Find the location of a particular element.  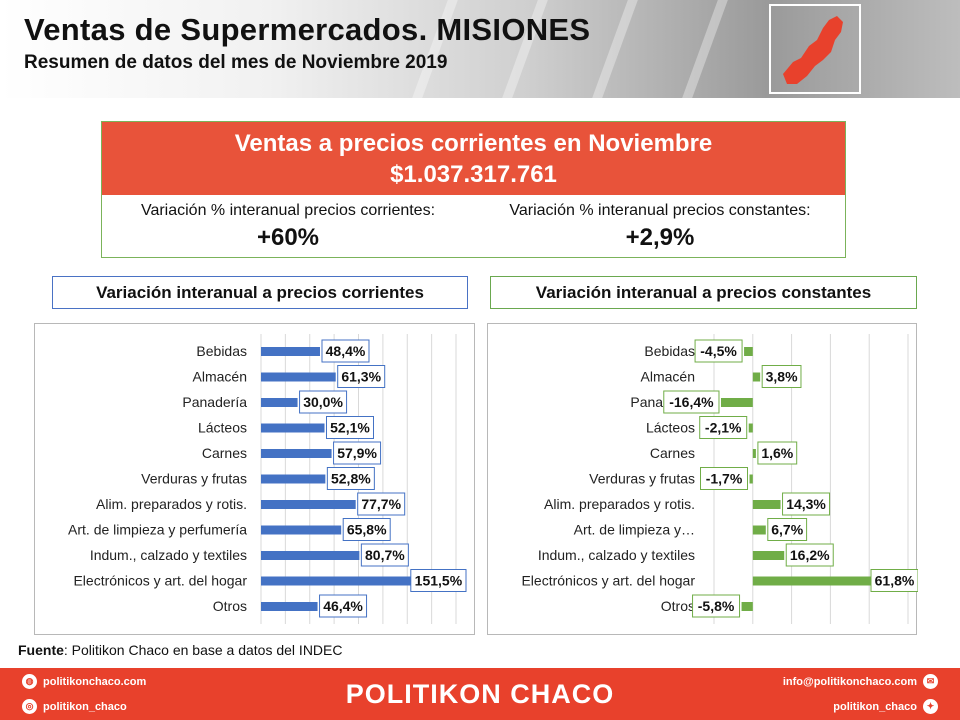

data-label: 46,4% is located at coordinates (343, 606).